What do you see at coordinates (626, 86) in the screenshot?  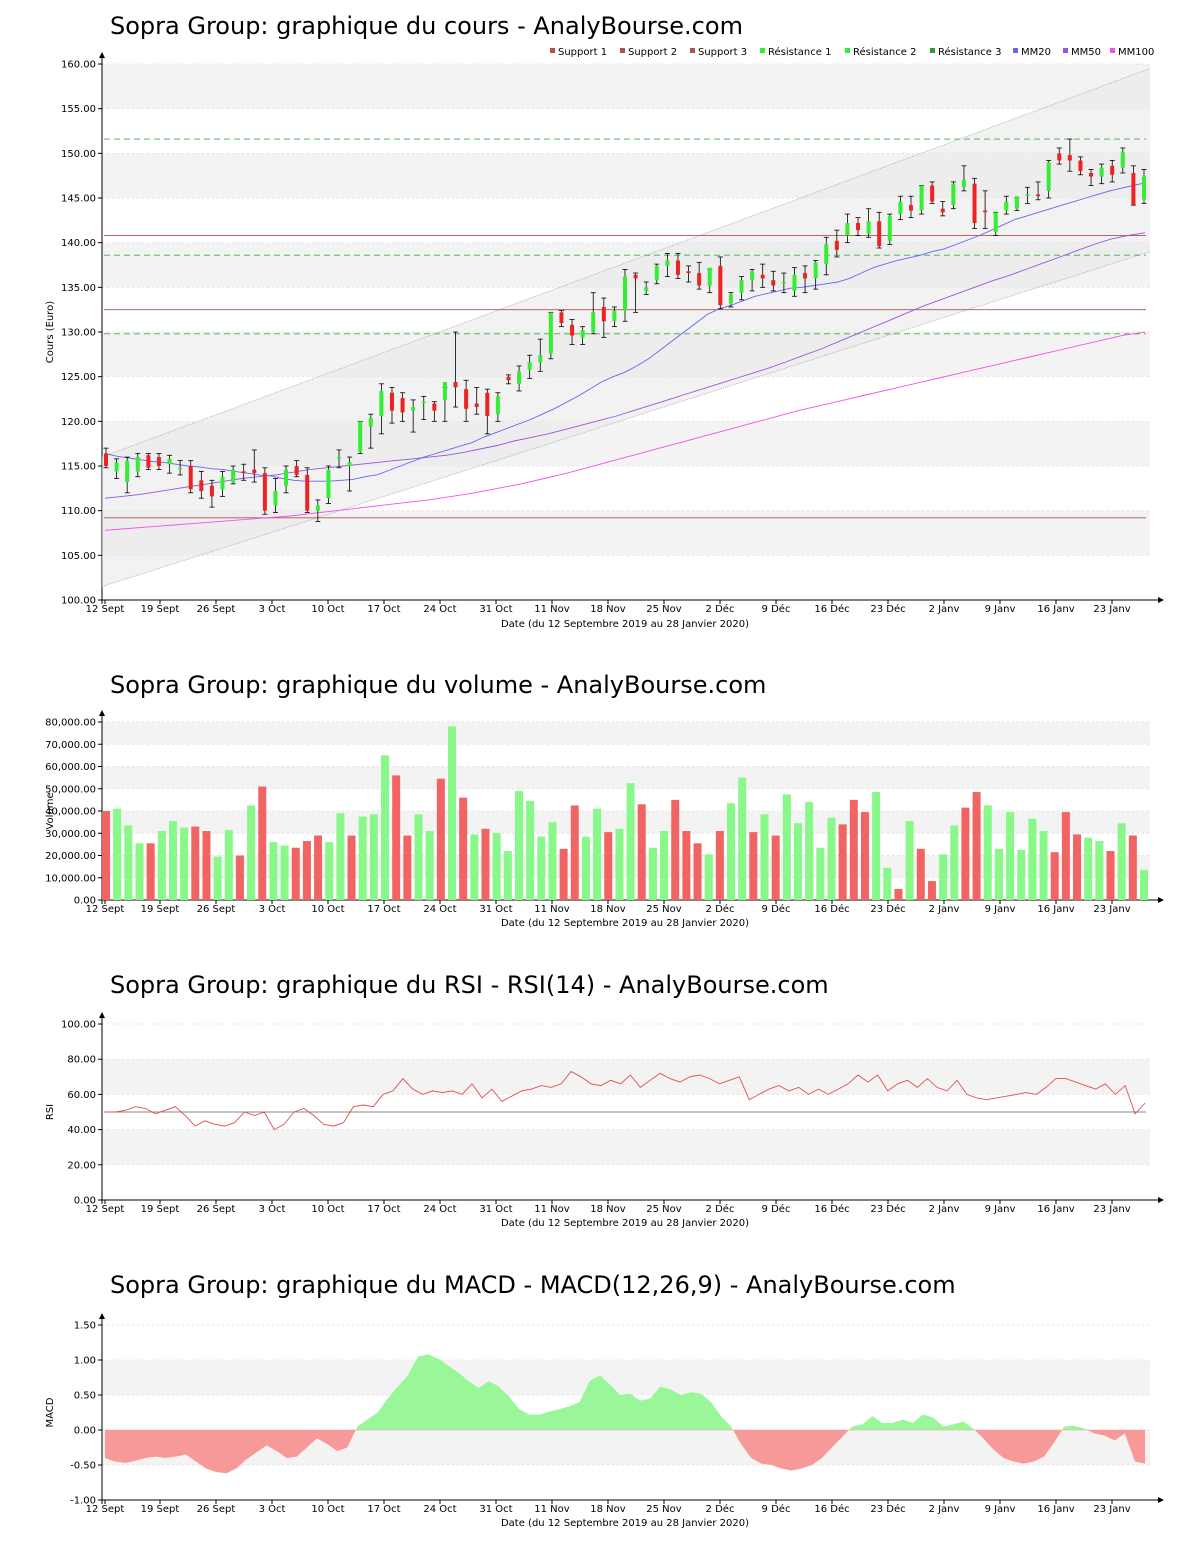 I see `price-band` at bounding box center [626, 86].